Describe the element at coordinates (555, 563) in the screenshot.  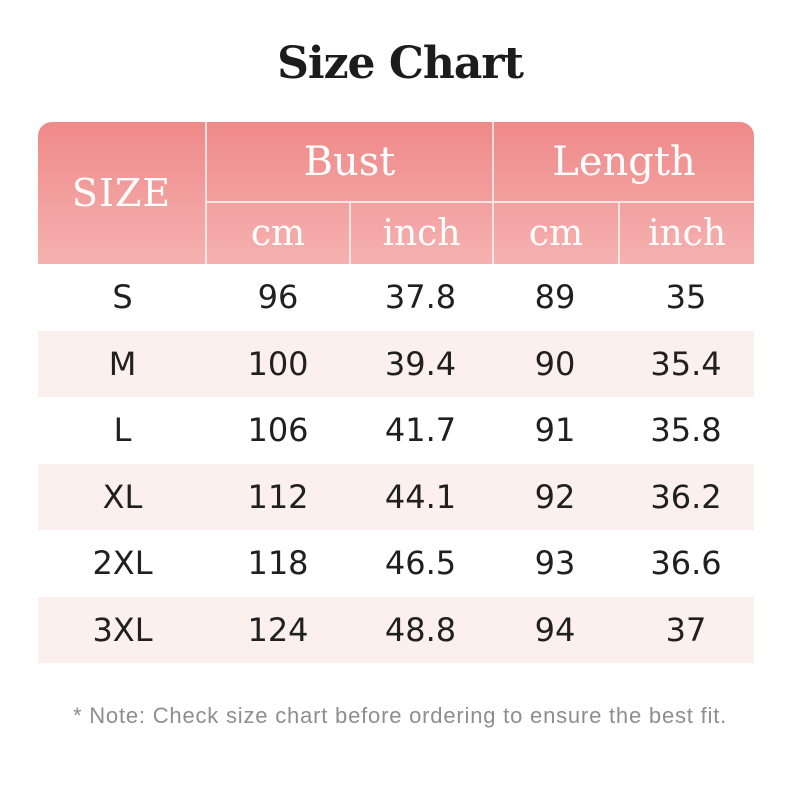
I see `length-cm-value: 93` at that location.